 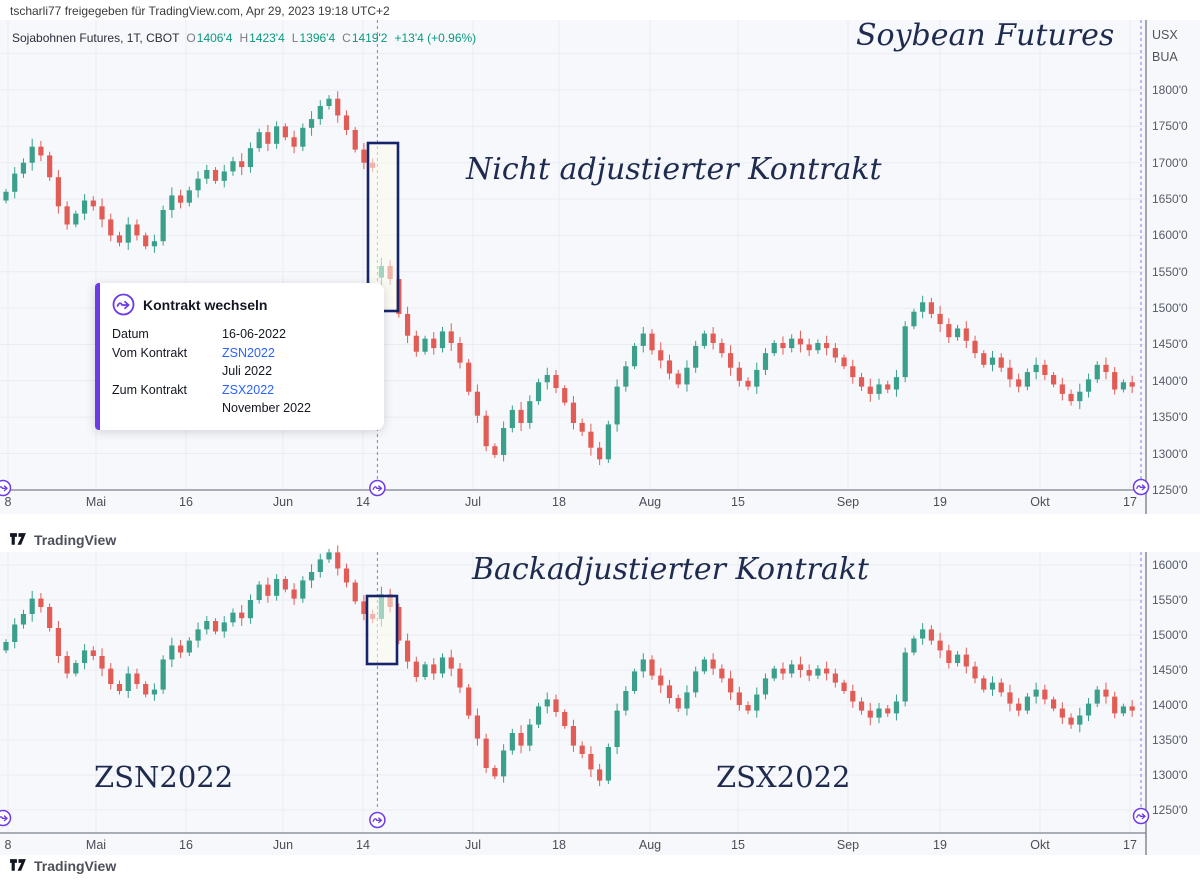 What do you see at coordinates (164, 777) in the screenshot?
I see `annotation-left-contract: ZSN2022` at bounding box center [164, 777].